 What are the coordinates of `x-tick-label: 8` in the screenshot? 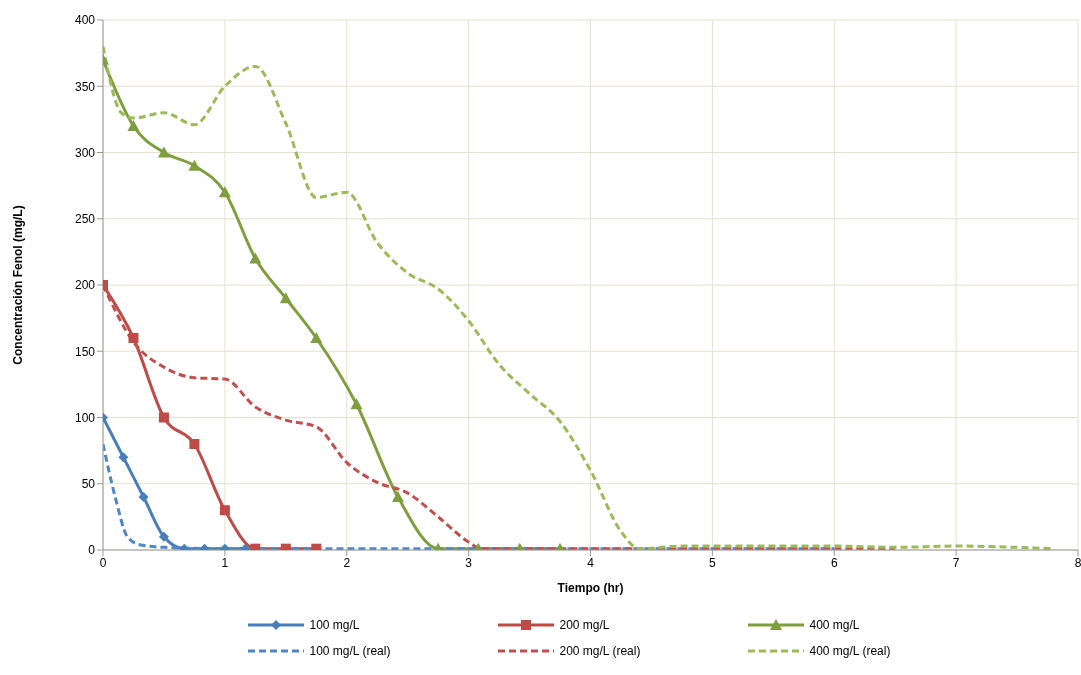 It's located at (1077, 562).